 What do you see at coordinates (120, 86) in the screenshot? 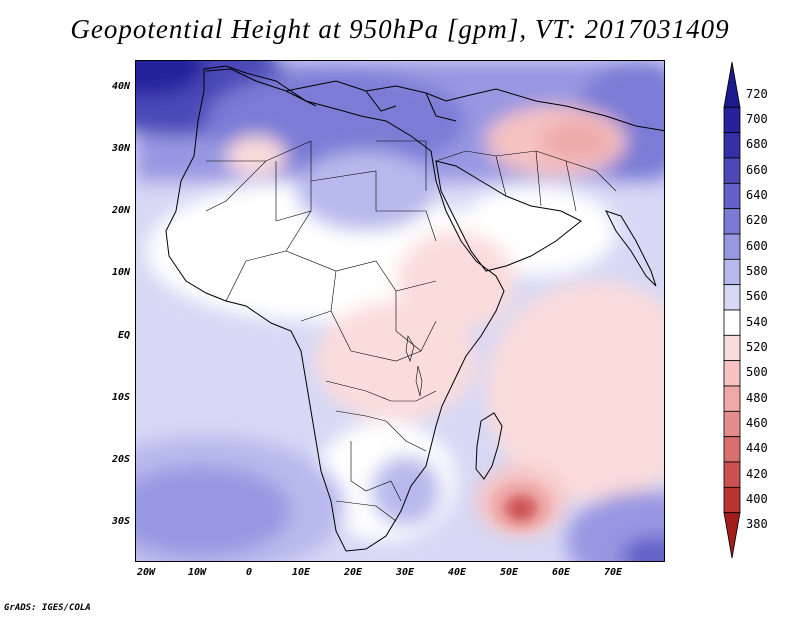
I see `y-label-40n: 40N` at bounding box center [120, 86].